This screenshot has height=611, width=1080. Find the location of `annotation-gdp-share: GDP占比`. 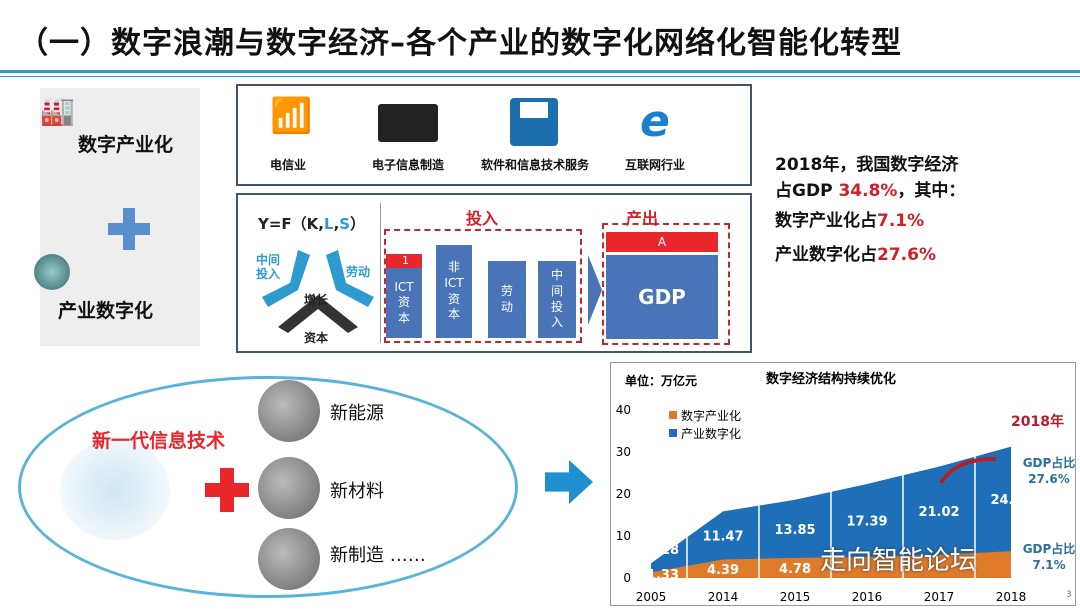

annotation-gdp-share: GDP占比 is located at coordinates (1049, 462).